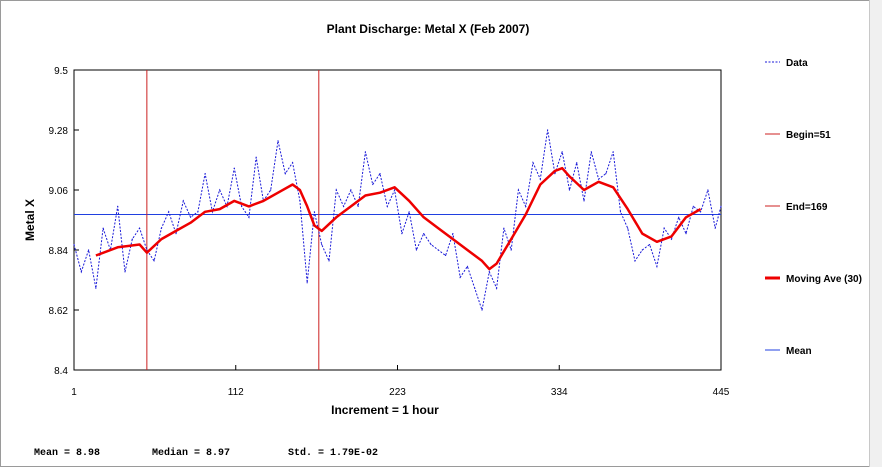 The height and width of the screenshot is (467, 882). I want to click on window-scroll-edge, so click(875, 233).